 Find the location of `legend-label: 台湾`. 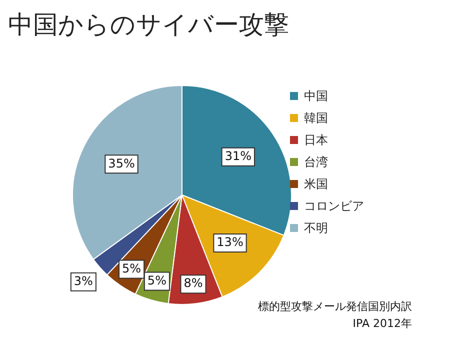

legend-label: 台湾 is located at coordinates (316, 162).